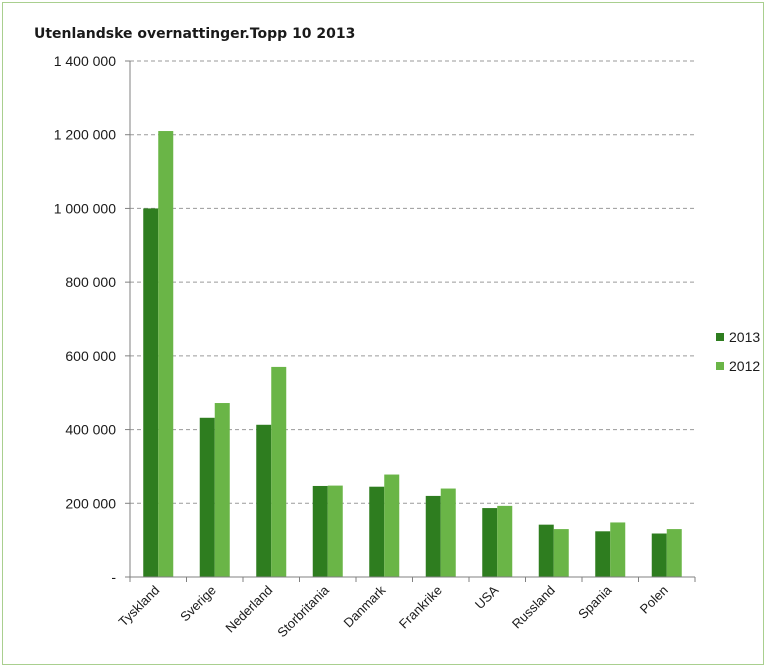 The image size is (769, 670). What do you see at coordinates (487, 597) in the screenshot?
I see `x-category-label: USA` at bounding box center [487, 597].